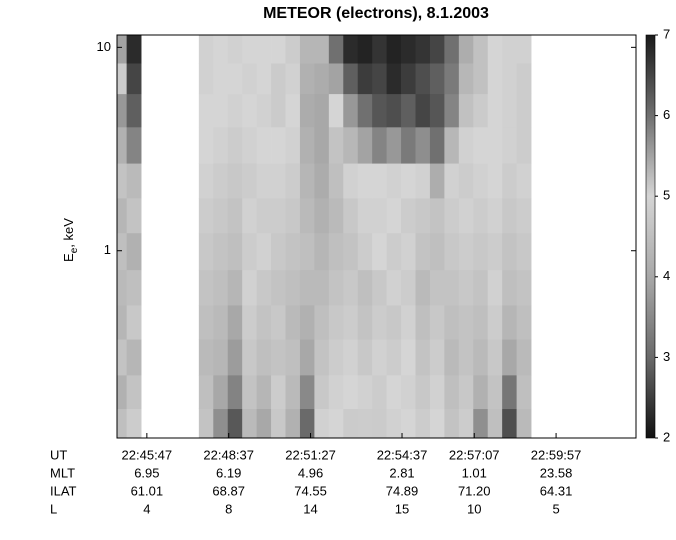  What do you see at coordinates (310, 490) in the screenshot?
I see `x-row-value: 74.55` at bounding box center [310, 490].